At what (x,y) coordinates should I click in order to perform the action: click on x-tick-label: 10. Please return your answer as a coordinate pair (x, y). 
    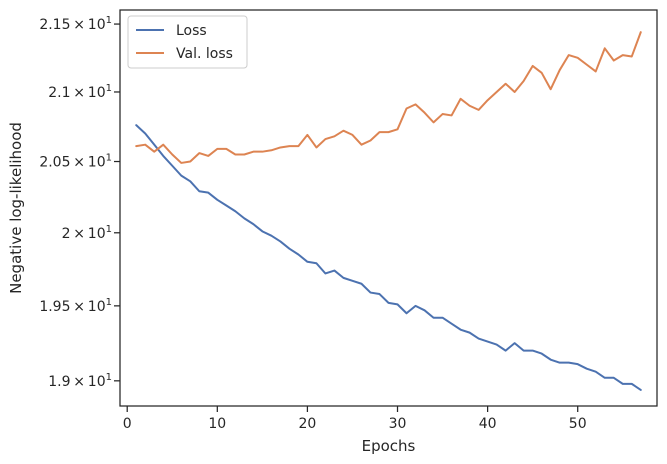
    Looking at the image, I should click on (217, 424).